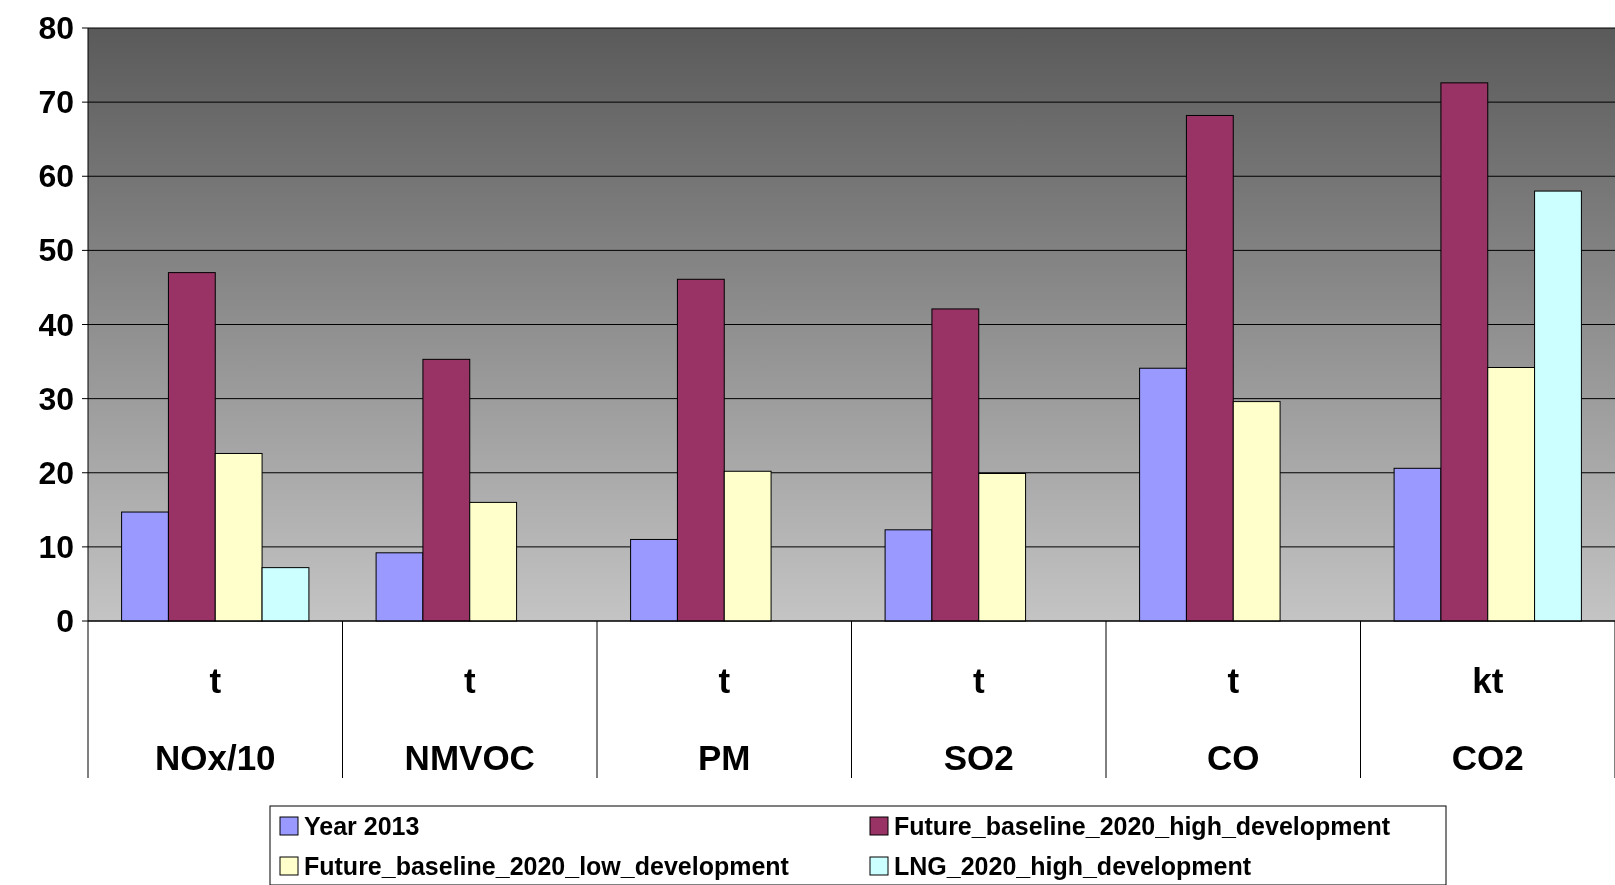 This screenshot has height=885, width=1615. I want to click on y-tick-label: 60, so click(56, 176).